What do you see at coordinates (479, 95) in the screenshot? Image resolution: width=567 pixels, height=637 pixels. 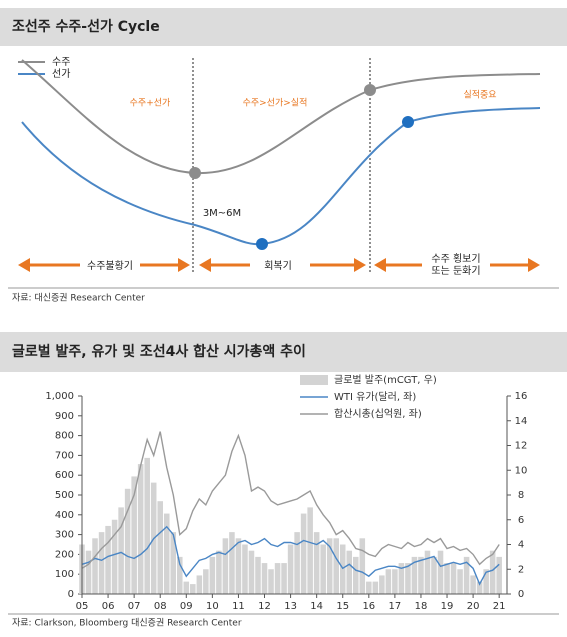 I see `phase-label: 실적중요` at bounding box center [479, 95].